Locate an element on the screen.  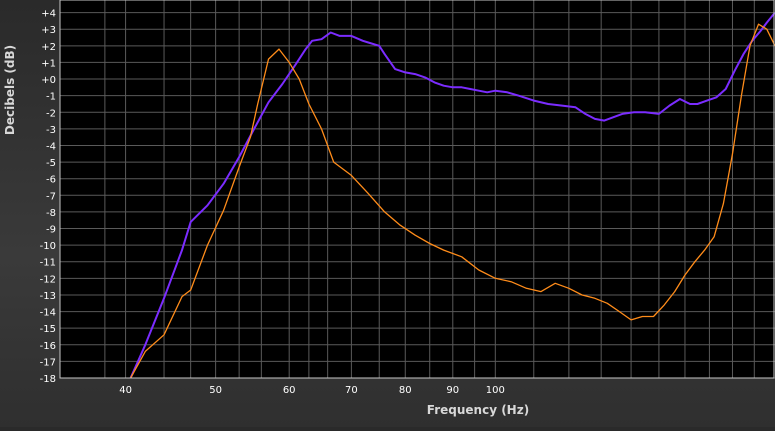
x-axis-title: Frequency (Hz) is located at coordinates (478, 410).